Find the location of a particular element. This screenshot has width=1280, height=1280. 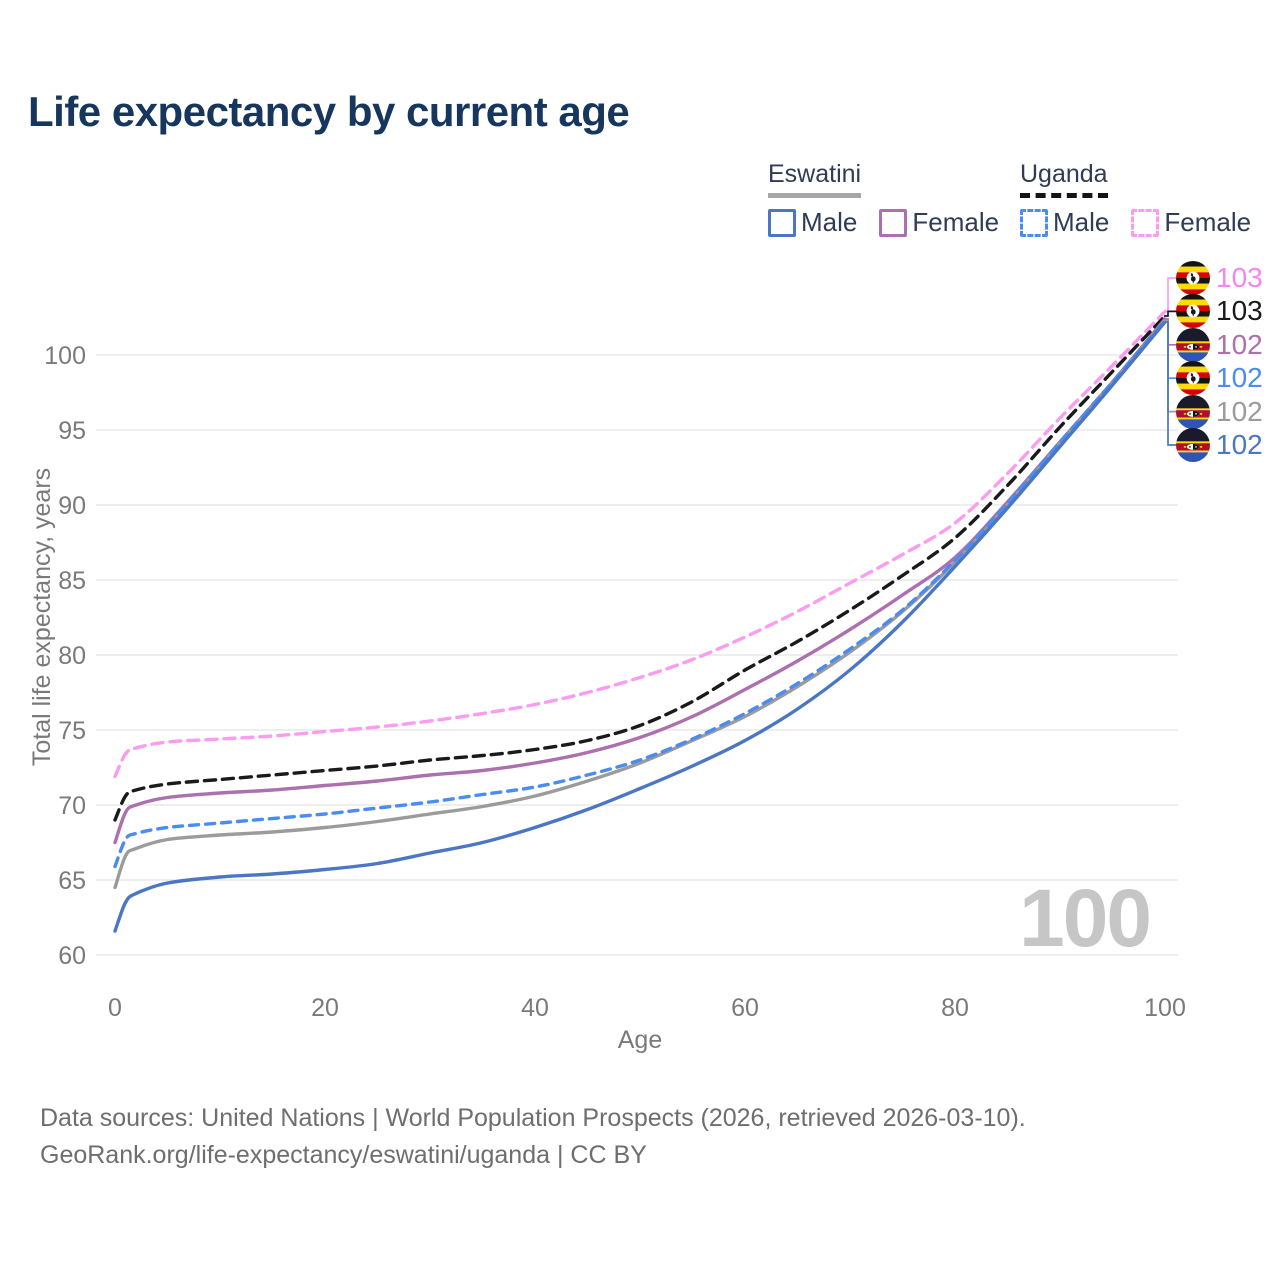

x-tick-20: 20 is located at coordinates (325, 1008).